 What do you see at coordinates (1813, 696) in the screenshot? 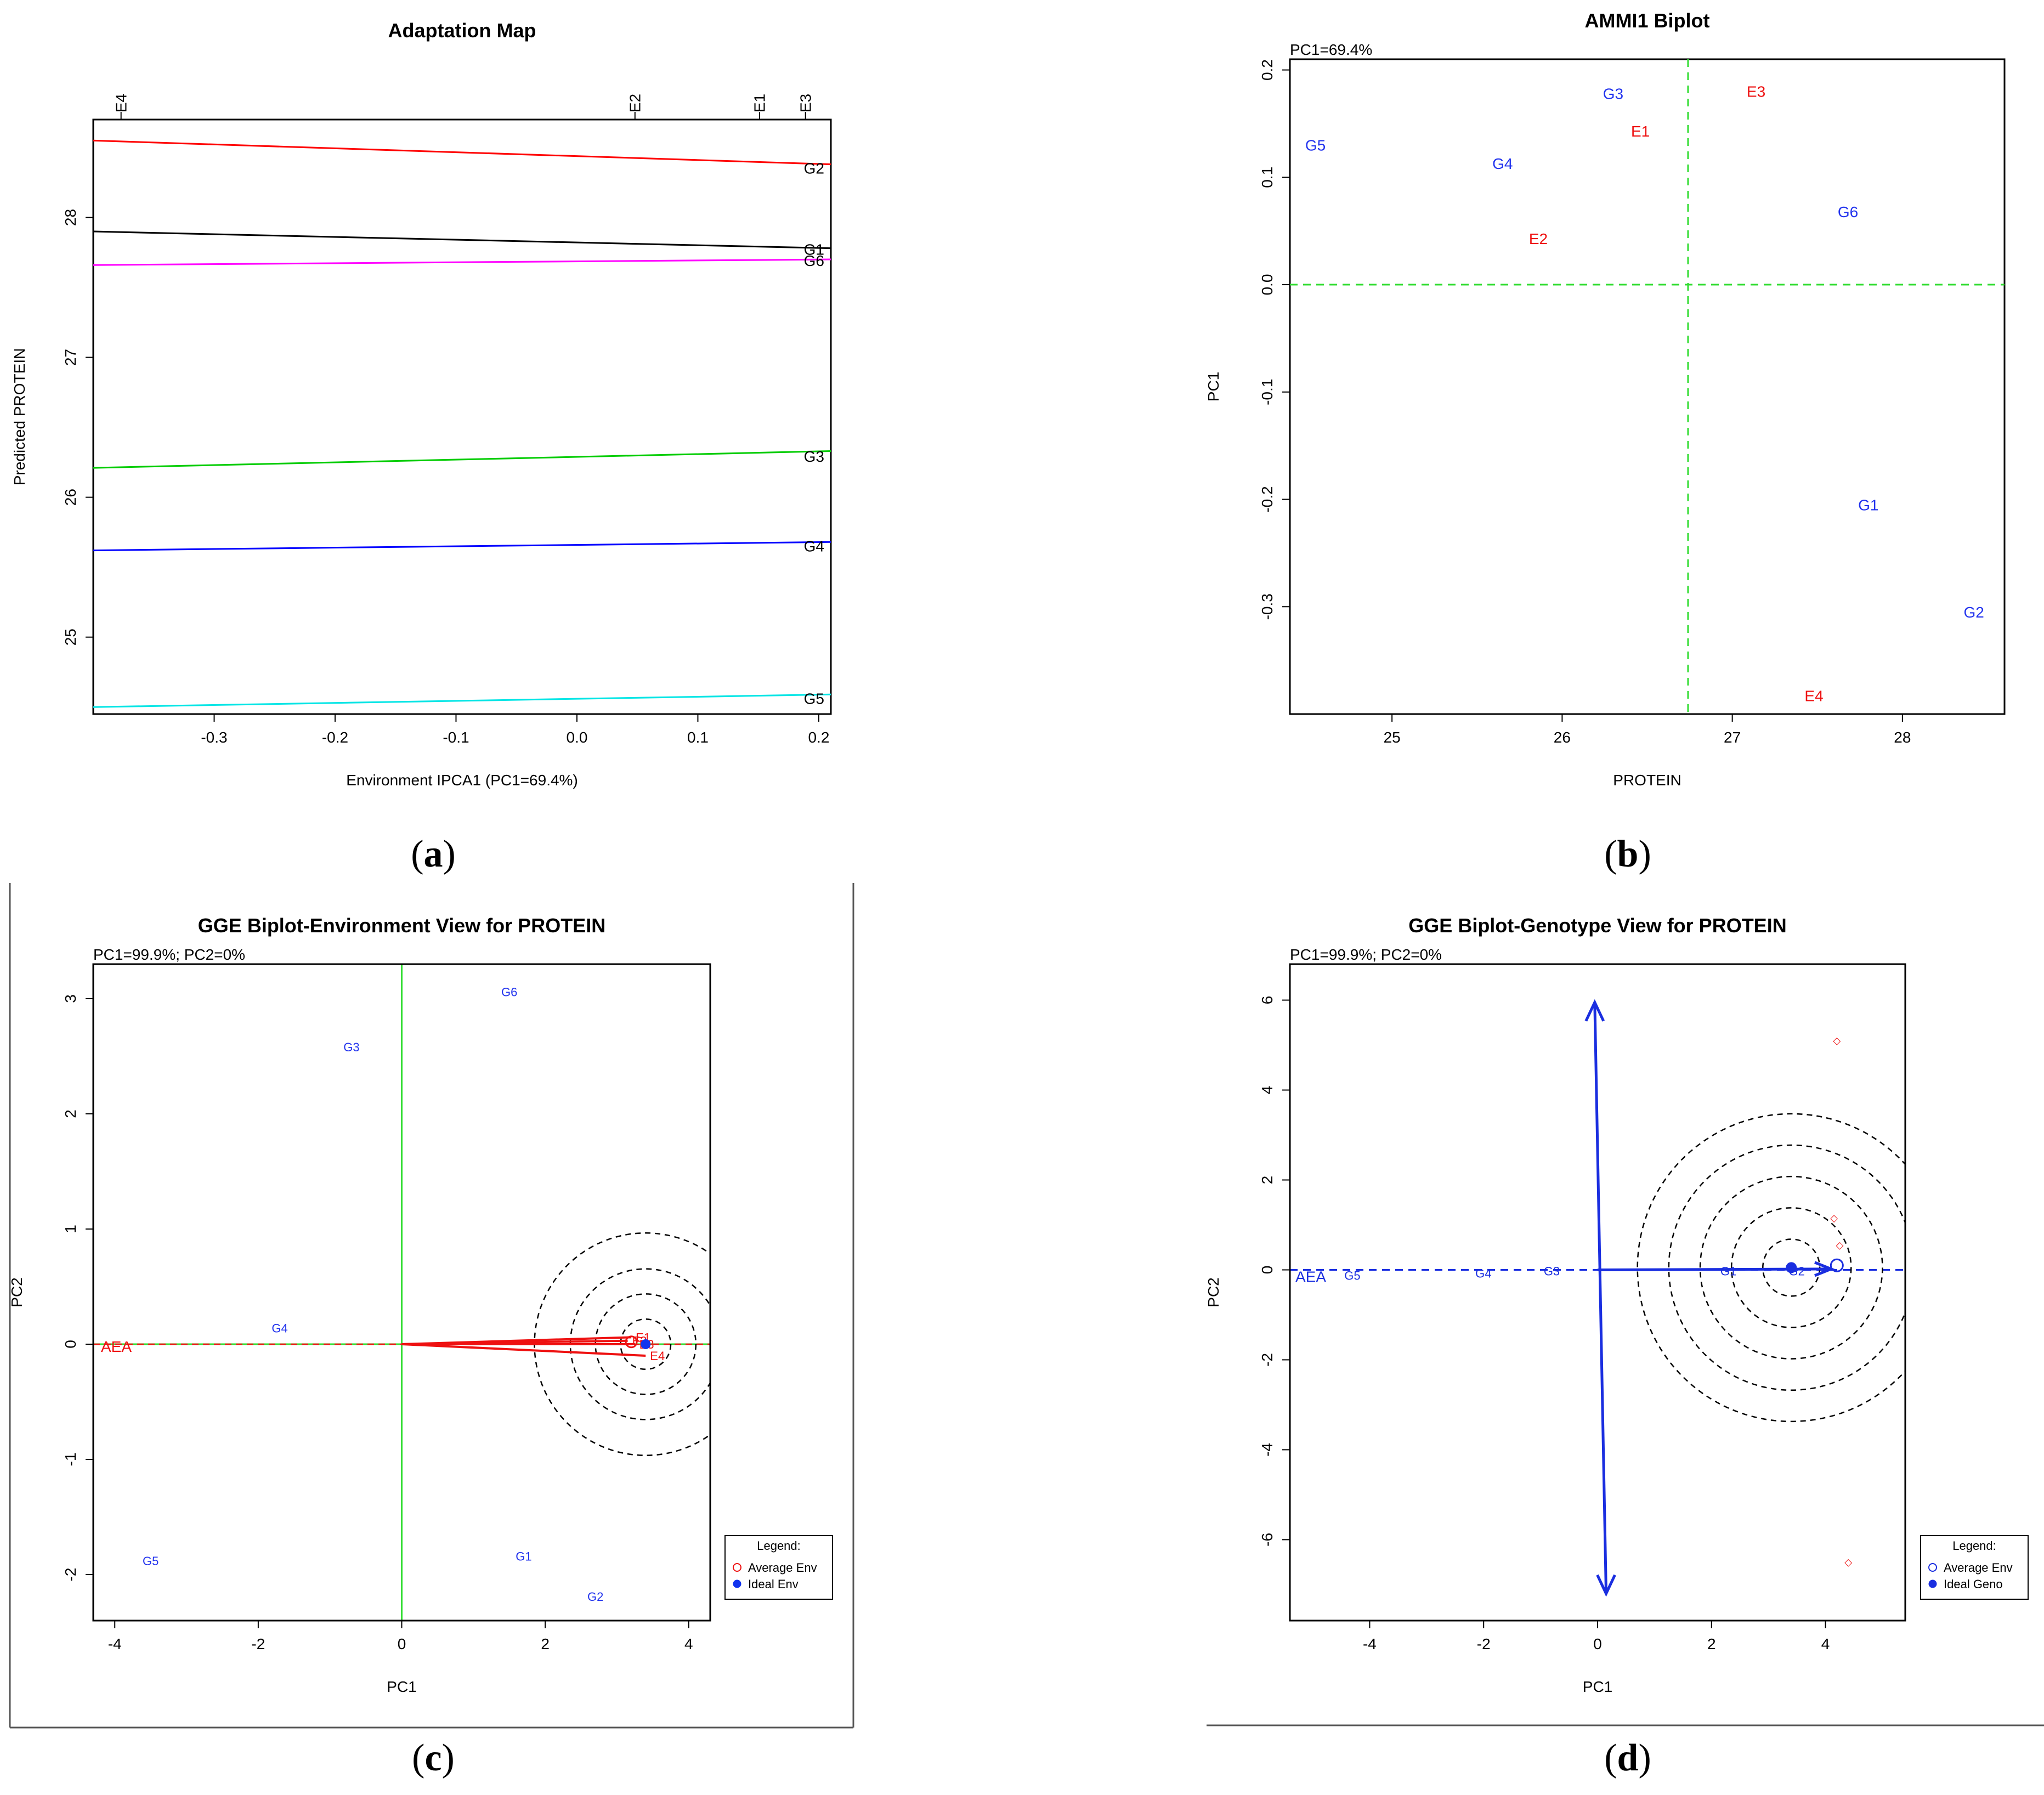
I see `point-label-e4: E4` at bounding box center [1813, 696].